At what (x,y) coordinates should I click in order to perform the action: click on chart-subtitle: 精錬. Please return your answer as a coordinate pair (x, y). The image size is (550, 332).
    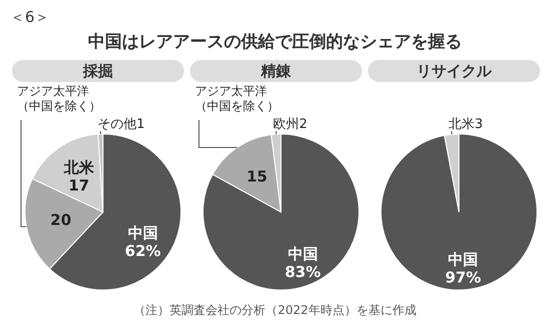
    Looking at the image, I should click on (276, 71).